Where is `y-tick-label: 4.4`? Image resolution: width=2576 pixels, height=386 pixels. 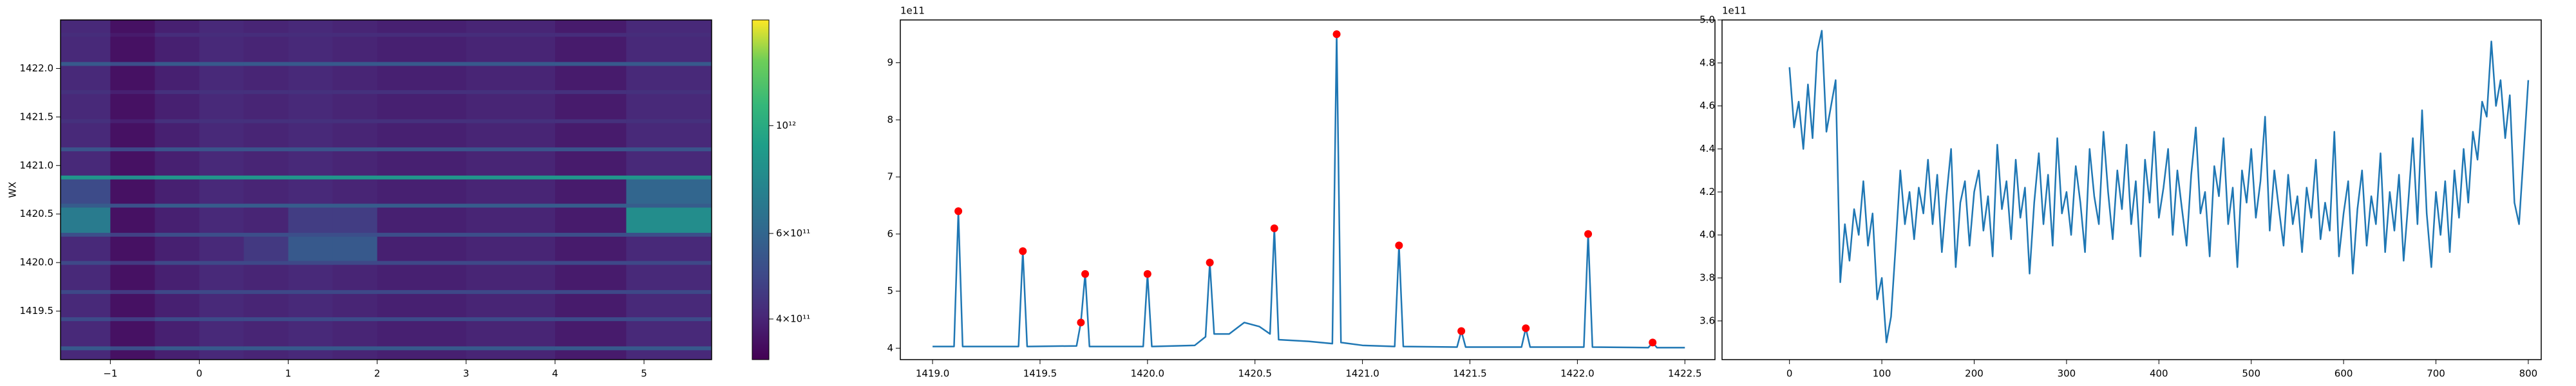
y-tick-label: 4.4 is located at coordinates (1708, 148).